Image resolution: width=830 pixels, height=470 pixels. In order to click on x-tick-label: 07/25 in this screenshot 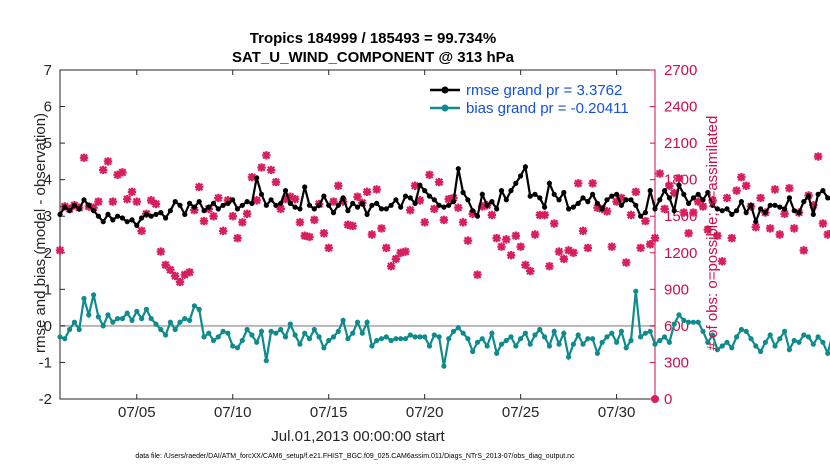, I will do `click(521, 412)`.